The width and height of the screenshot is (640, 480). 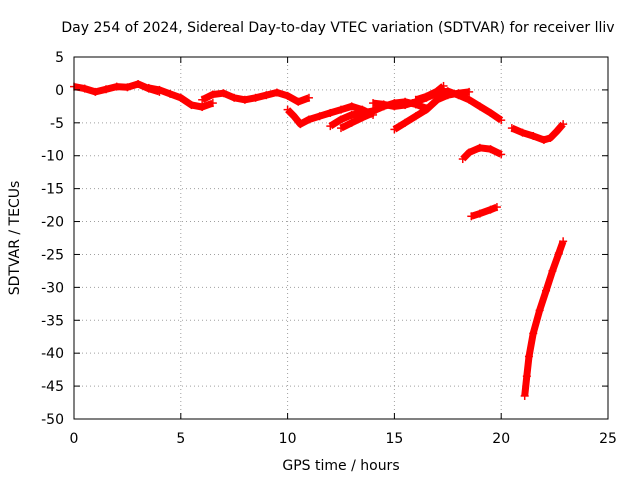 I want to click on y-tick-label: -25, so click(x=52, y=255).